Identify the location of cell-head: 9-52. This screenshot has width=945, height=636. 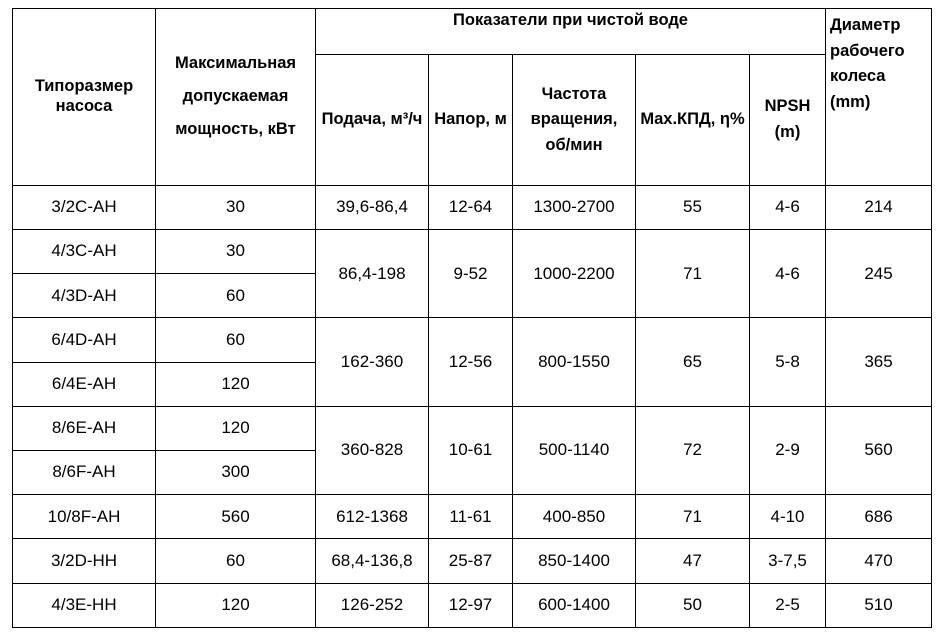
(470, 274).